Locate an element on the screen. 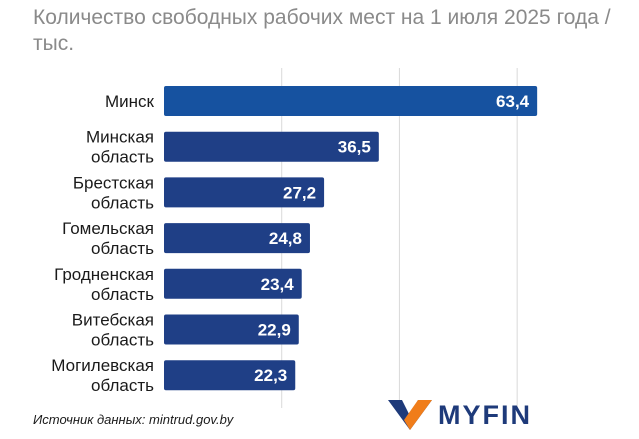 This screenshot has height=439, width=639. bar-value-label: 22,3 is located at coordinates (270, 375).